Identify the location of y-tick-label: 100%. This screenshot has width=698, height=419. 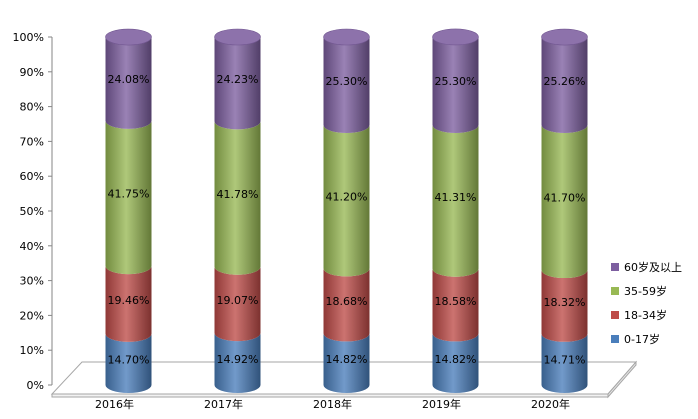
(28, 37).